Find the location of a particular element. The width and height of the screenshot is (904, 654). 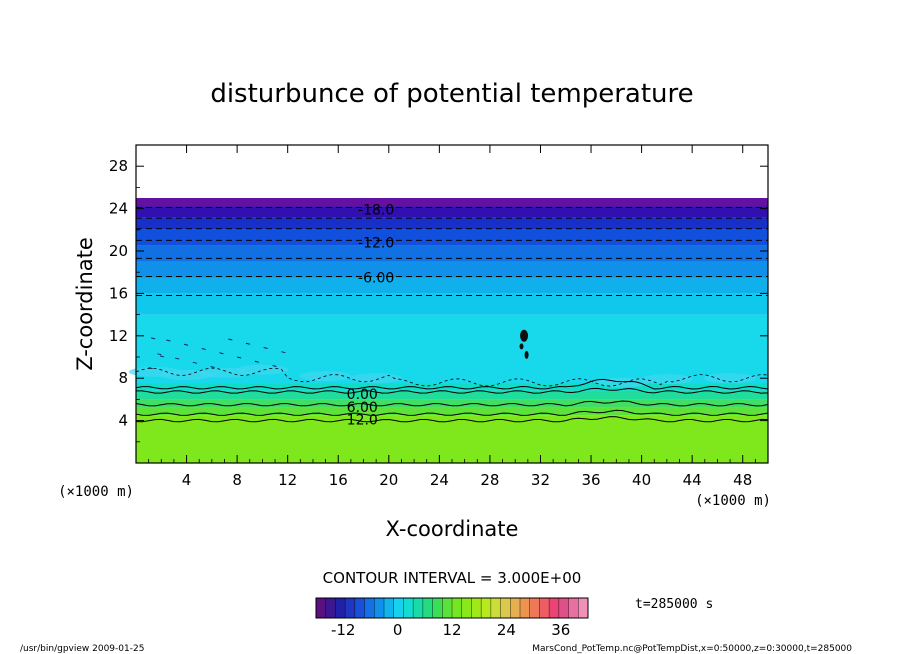

contour-label: -6.00 is located at coordinates (376, 278).